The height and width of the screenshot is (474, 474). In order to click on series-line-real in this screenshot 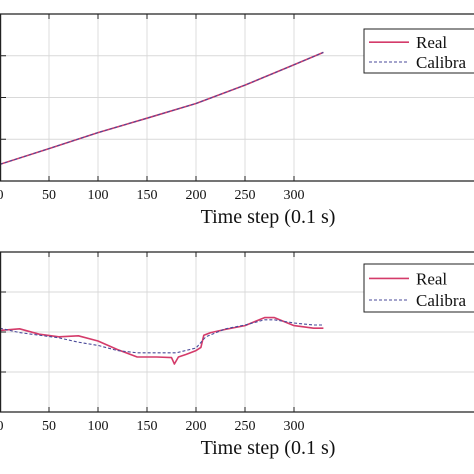, I will do `click(162, 340)`.